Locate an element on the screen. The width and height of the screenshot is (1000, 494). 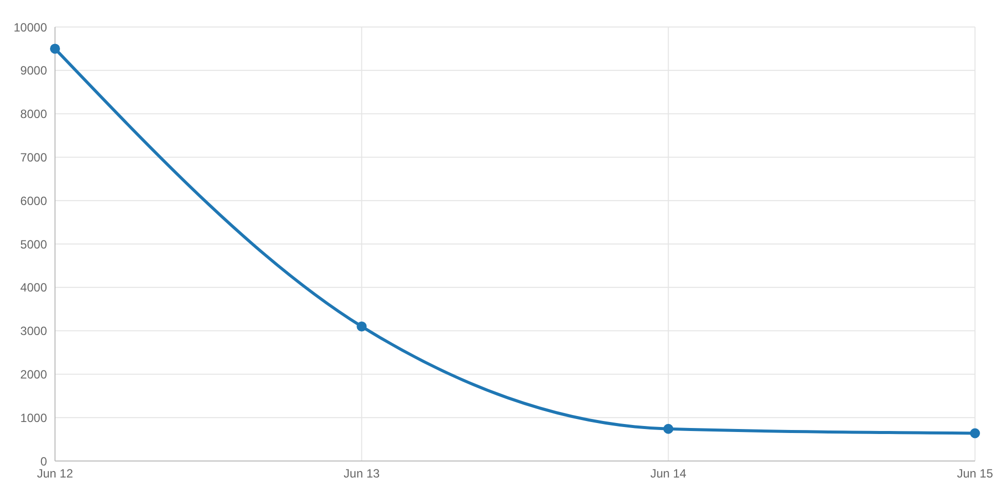
x-tick-label: Jun 13 is located at coordinates (362, 473).